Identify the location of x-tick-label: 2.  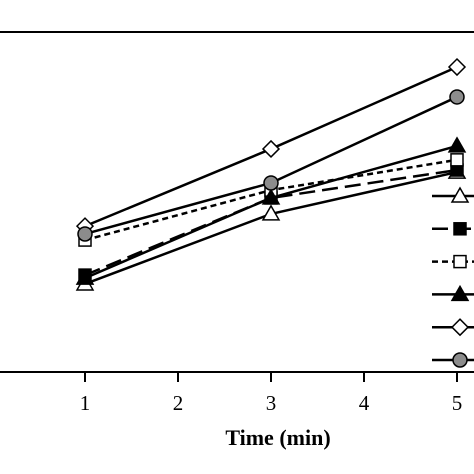
(178, 403).